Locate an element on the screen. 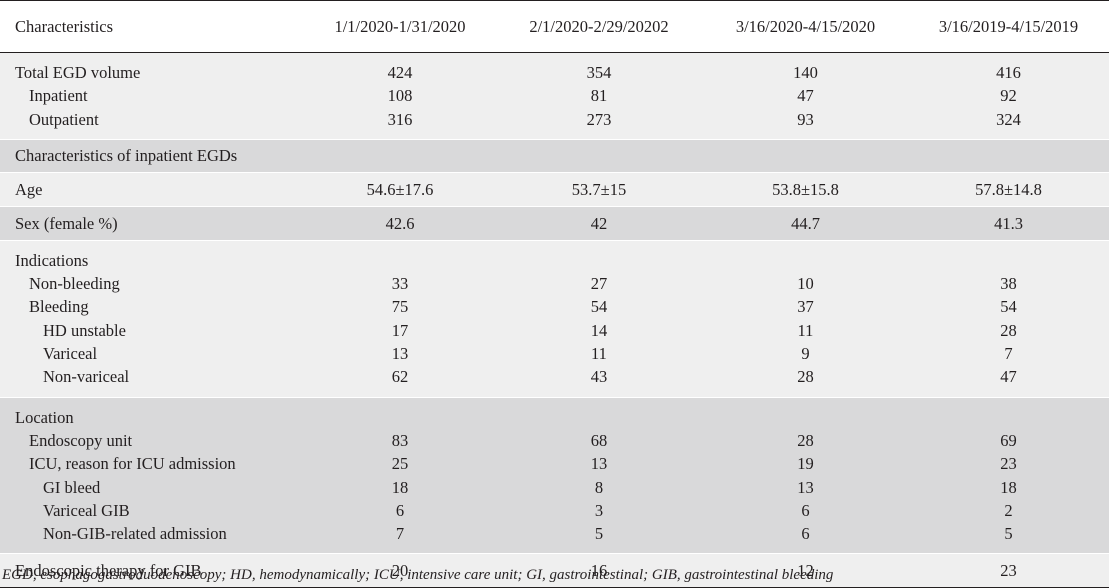 The image size is (1109, 588). table-cell: 5 is located at coordinates (1008, 534).